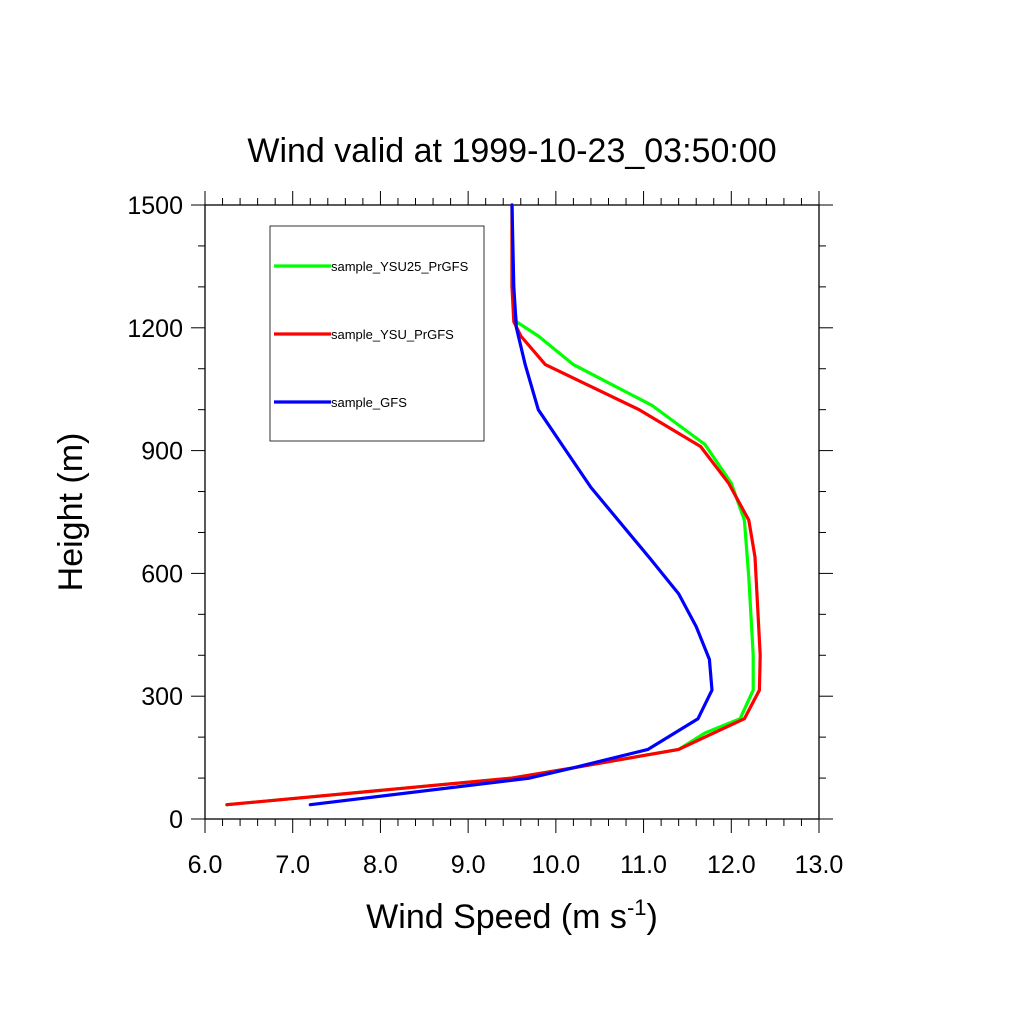 This screenshot has width=1024, height=1024. I want to click on x-tick-label: 13.0, so click(819, 865).